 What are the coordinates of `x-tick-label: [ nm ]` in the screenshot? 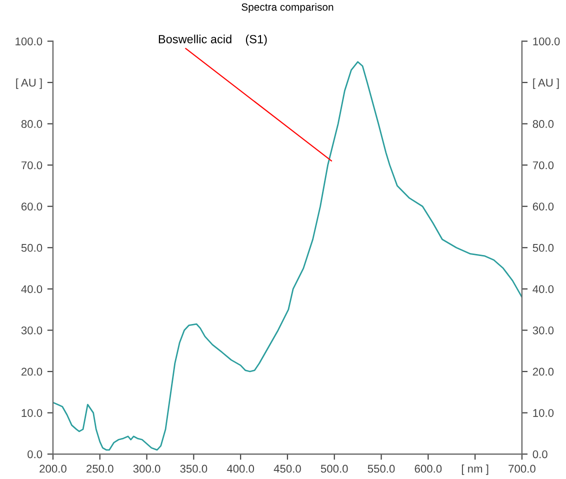 It's located at (475, 469).